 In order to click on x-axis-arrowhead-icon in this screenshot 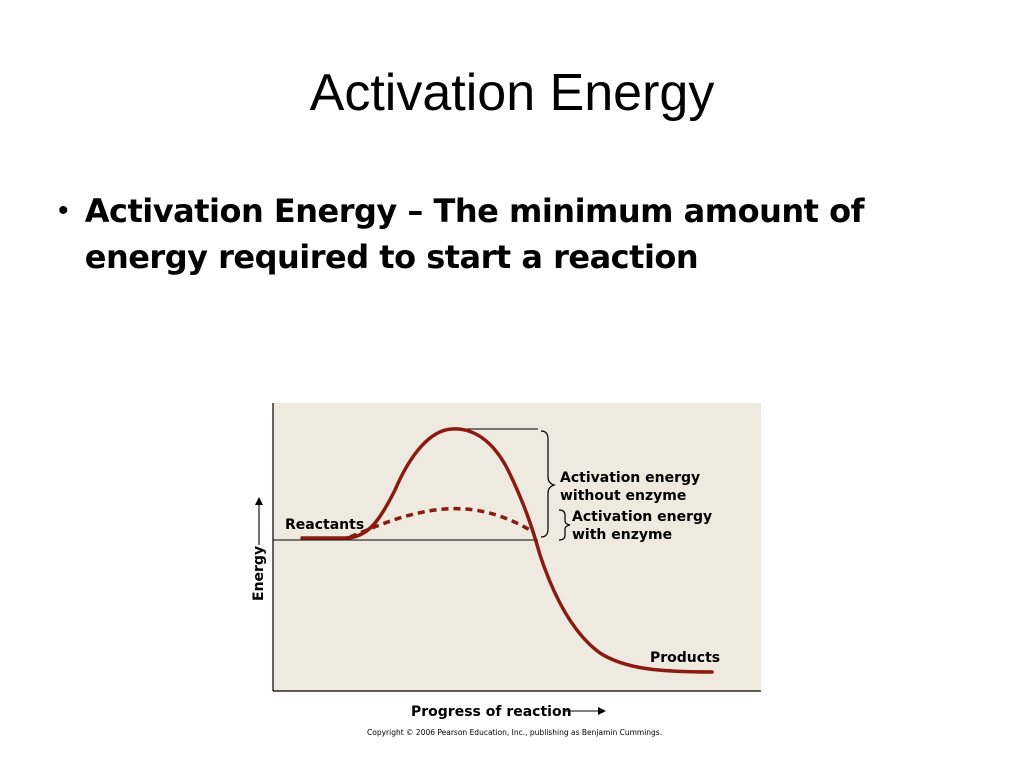, I will do `click(602, 711)`.